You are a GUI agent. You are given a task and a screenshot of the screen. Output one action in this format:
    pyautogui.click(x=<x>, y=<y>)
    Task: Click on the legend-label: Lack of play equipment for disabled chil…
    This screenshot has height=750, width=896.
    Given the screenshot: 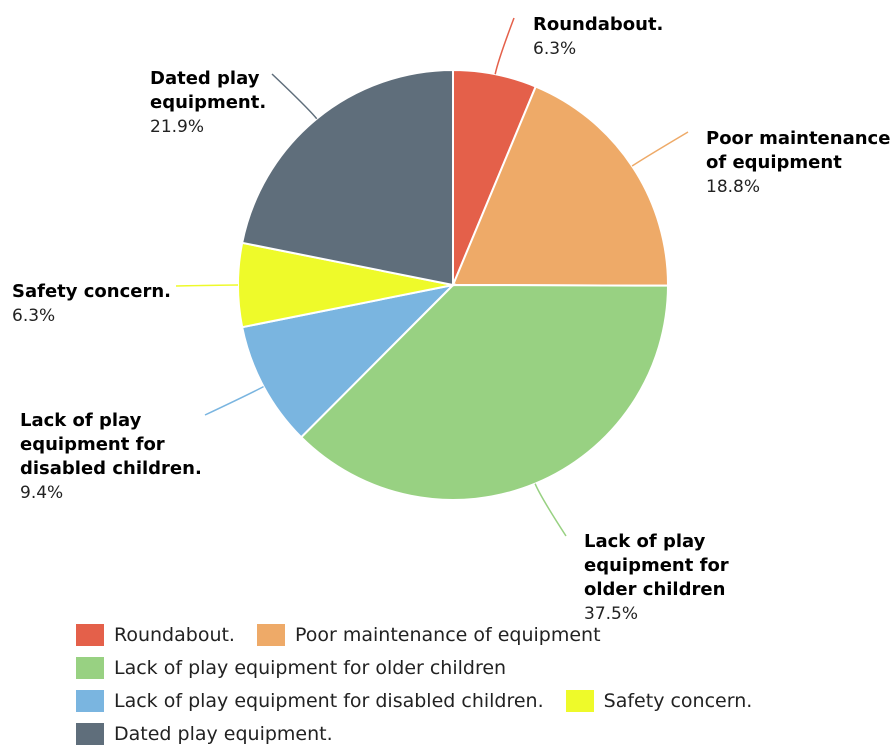 What is the action you would take?
    pyautogui.click(x=329, y=700)
    